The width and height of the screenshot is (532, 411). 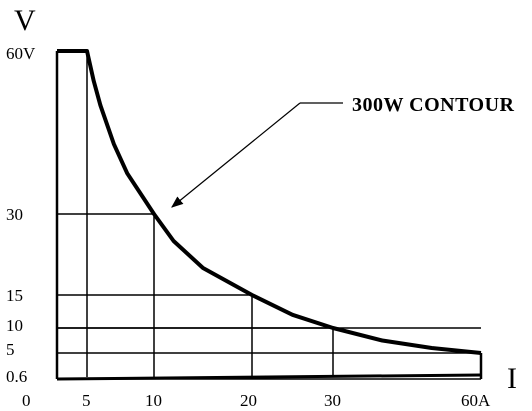 What do you see at coordinates (512, 378) in the screenshot?
I see `x-axis-label: I` at bounding box center [512, 378].